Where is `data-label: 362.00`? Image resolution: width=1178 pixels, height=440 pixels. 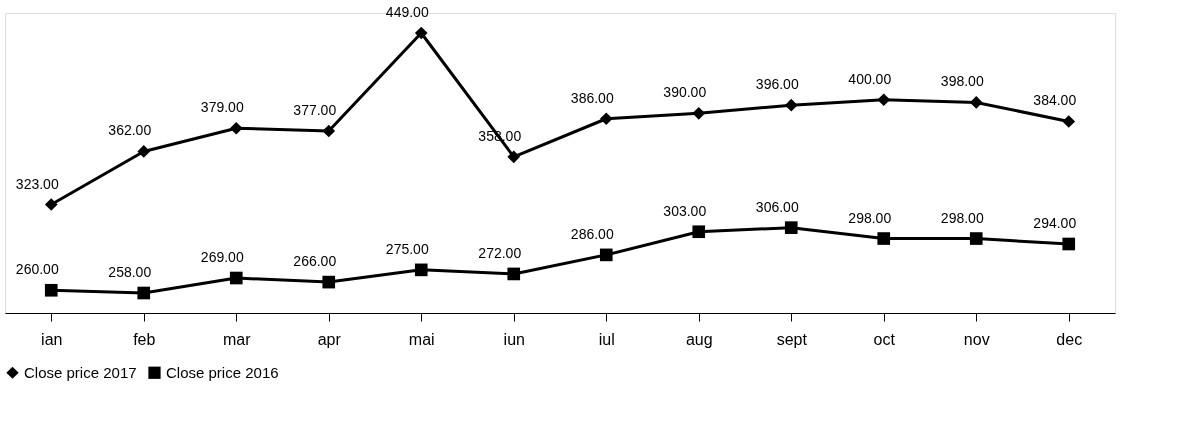 data-label: 362.00 is located at coordinates (130, 130).